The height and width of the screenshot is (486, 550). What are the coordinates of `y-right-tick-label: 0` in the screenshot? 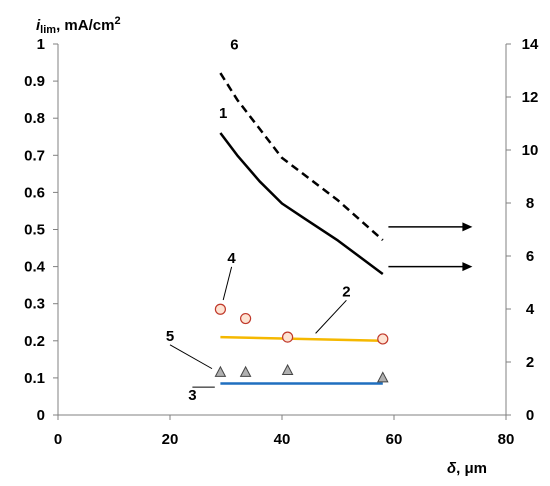 It's located at (530, 415).